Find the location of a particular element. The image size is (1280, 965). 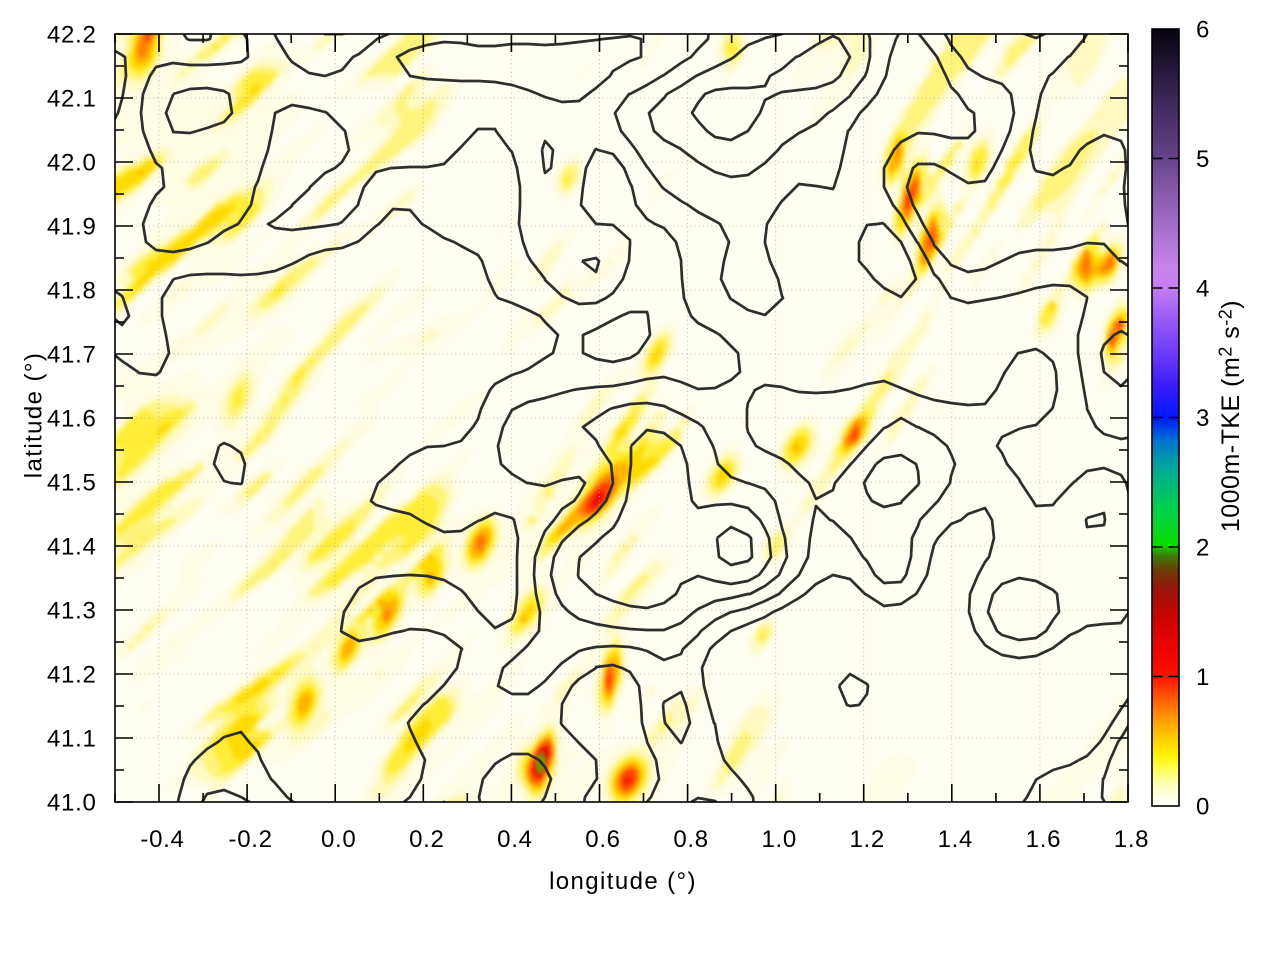

svg-text: 41.7 is located at coordinates (72, 355).